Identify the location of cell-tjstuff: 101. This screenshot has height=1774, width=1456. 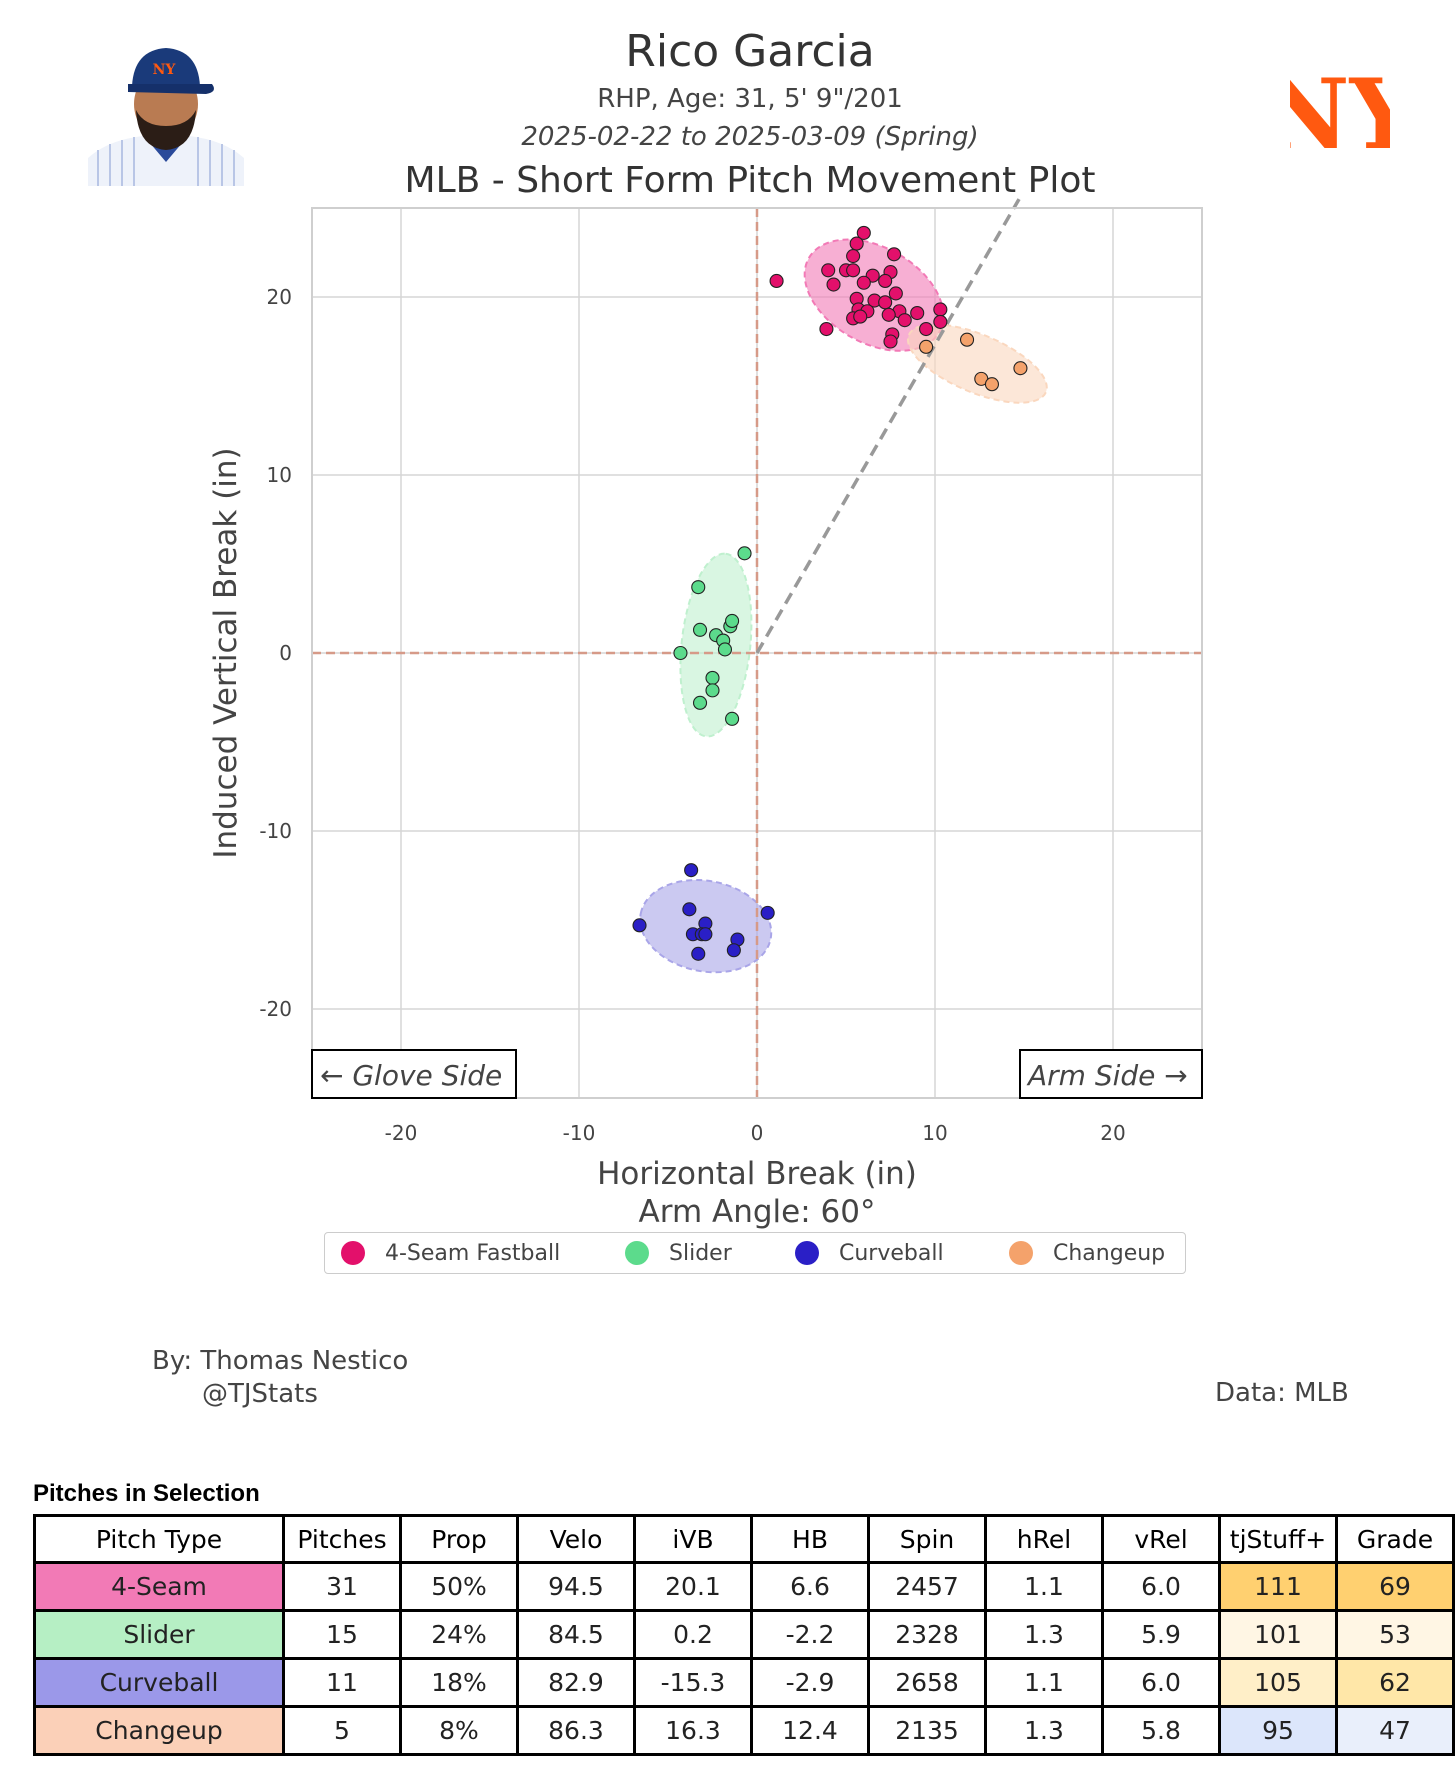
(1278, 1634).